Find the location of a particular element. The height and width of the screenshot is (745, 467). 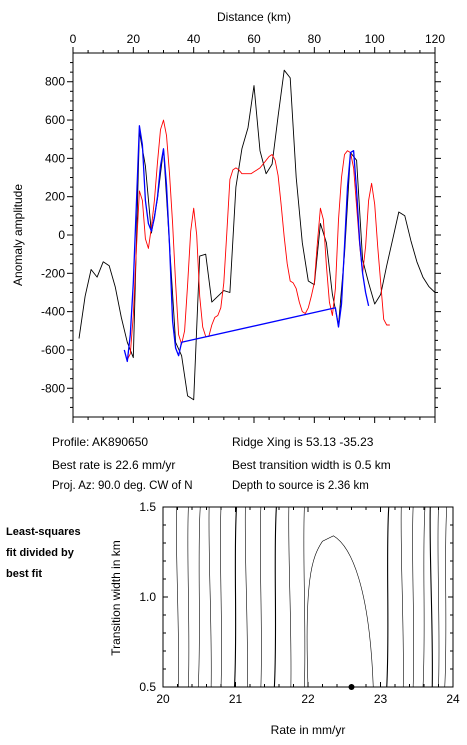

rate-tick-label: 21 is located at coordinates (236, 699).